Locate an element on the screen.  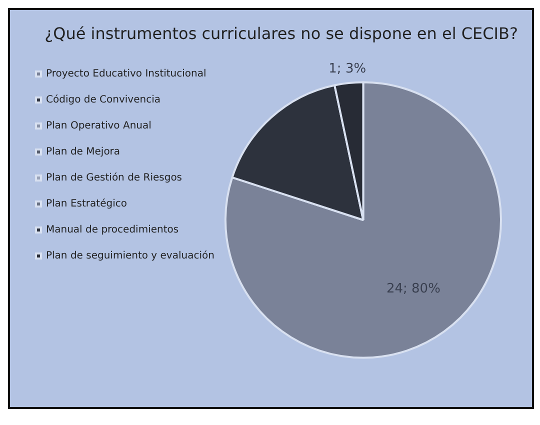
legend-label: Plan de Mejora is located at coordinates (83, 152).